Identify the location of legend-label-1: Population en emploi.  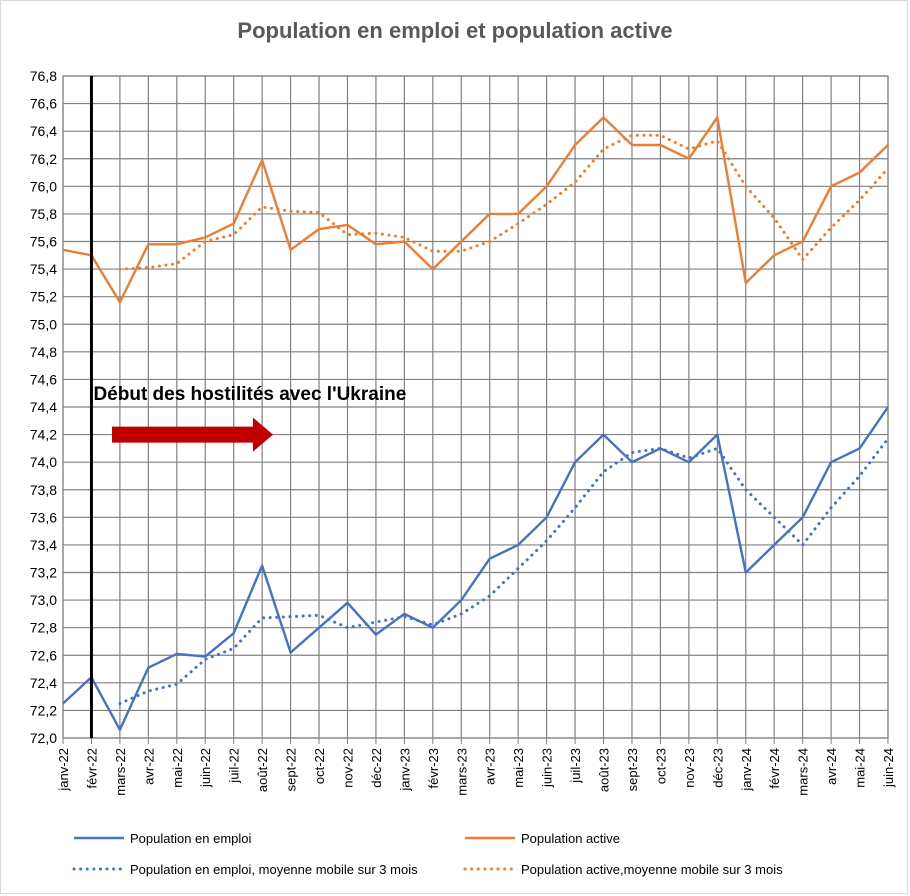
(191, 838).